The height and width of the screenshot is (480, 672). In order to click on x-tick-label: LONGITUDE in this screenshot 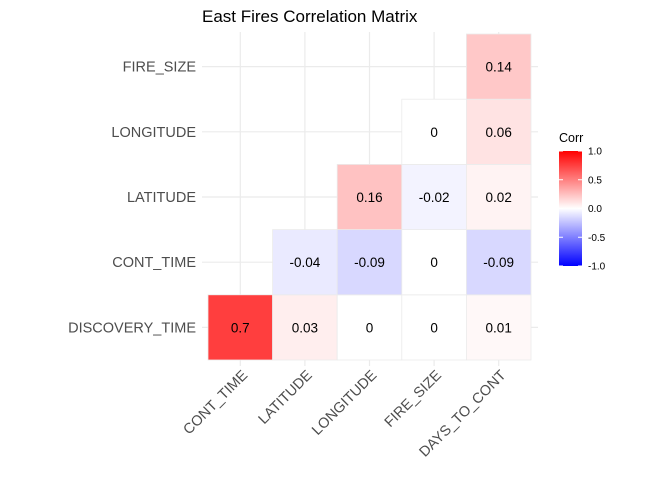, I will do `click(344, 402)`.